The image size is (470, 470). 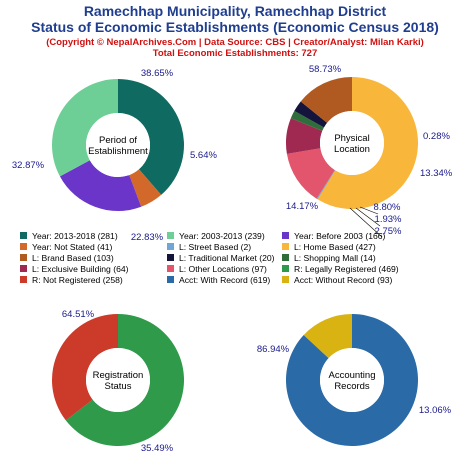 What do you see at coordinates (147, 237) in the screenshot?
I see `slice-percent-label: 22.83%` at bounding box center [147, 237].